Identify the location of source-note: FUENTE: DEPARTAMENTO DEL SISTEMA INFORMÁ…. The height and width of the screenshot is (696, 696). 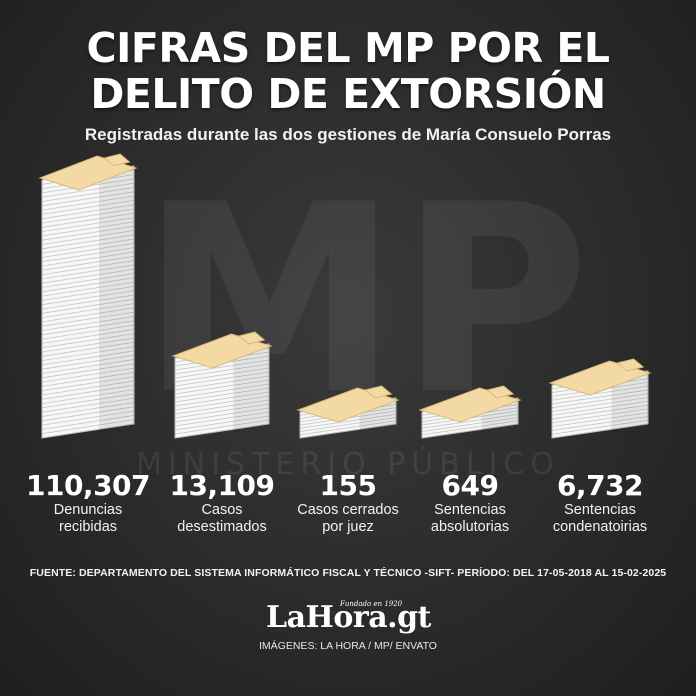
(348, 573).